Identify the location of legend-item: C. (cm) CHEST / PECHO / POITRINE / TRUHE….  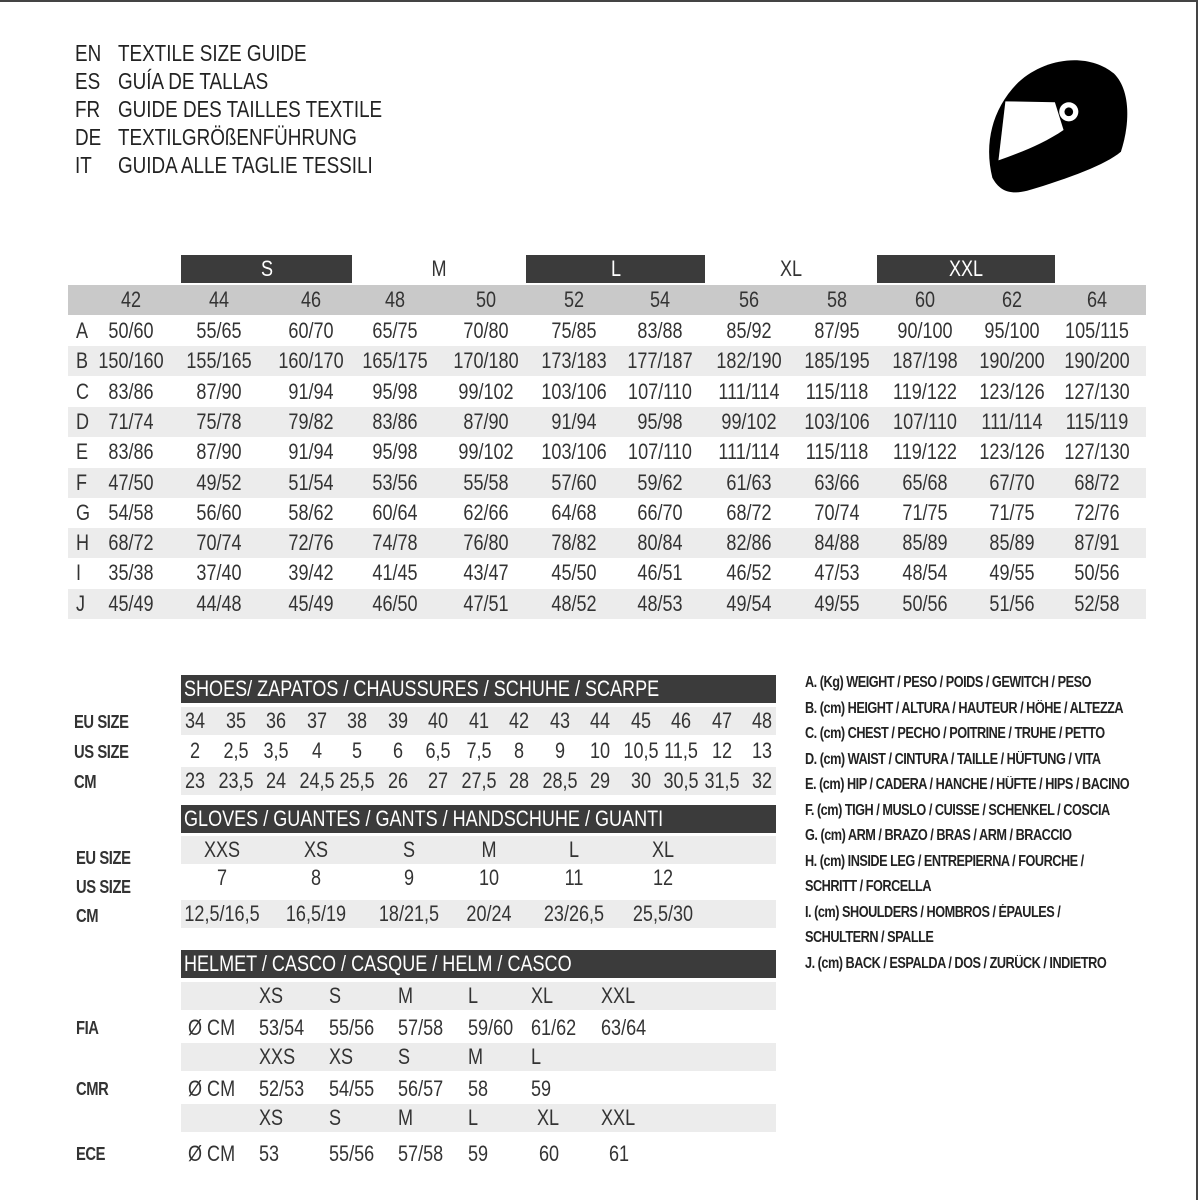
(955, 733).